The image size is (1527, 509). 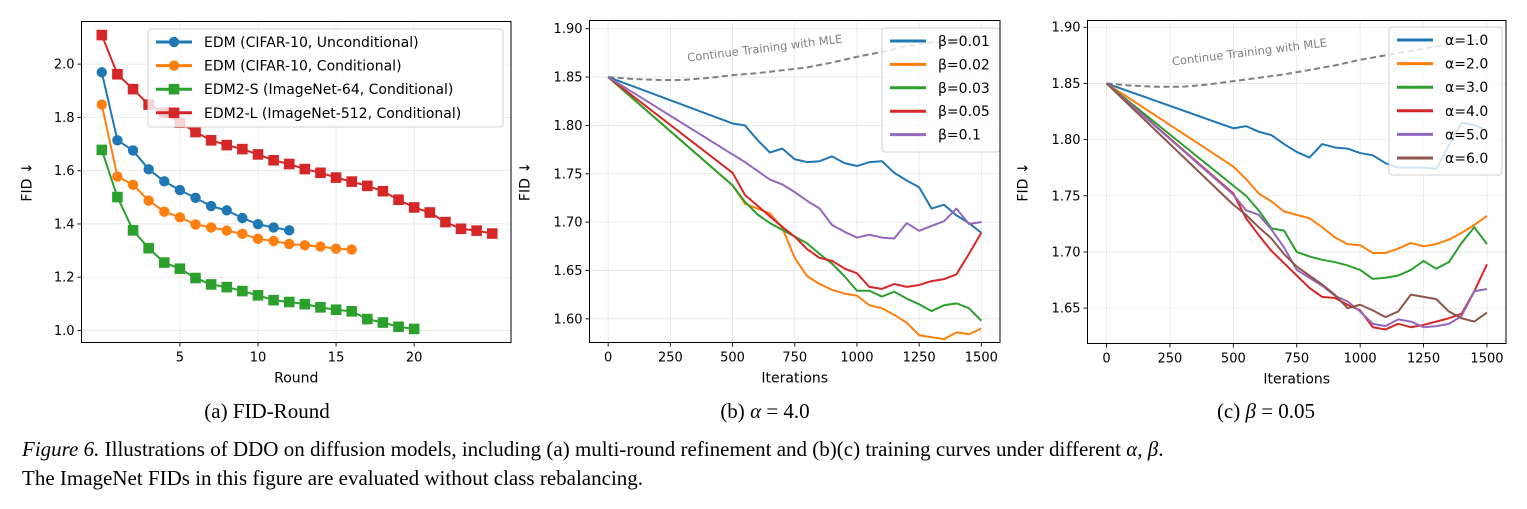 What do you see at coordinates (941, 90) in the screenshot?
I see `panel-b-legend: β=0.01 β=0.02 β=0.03 β=0.05 β=0.1` at bounding box center [941, 90].